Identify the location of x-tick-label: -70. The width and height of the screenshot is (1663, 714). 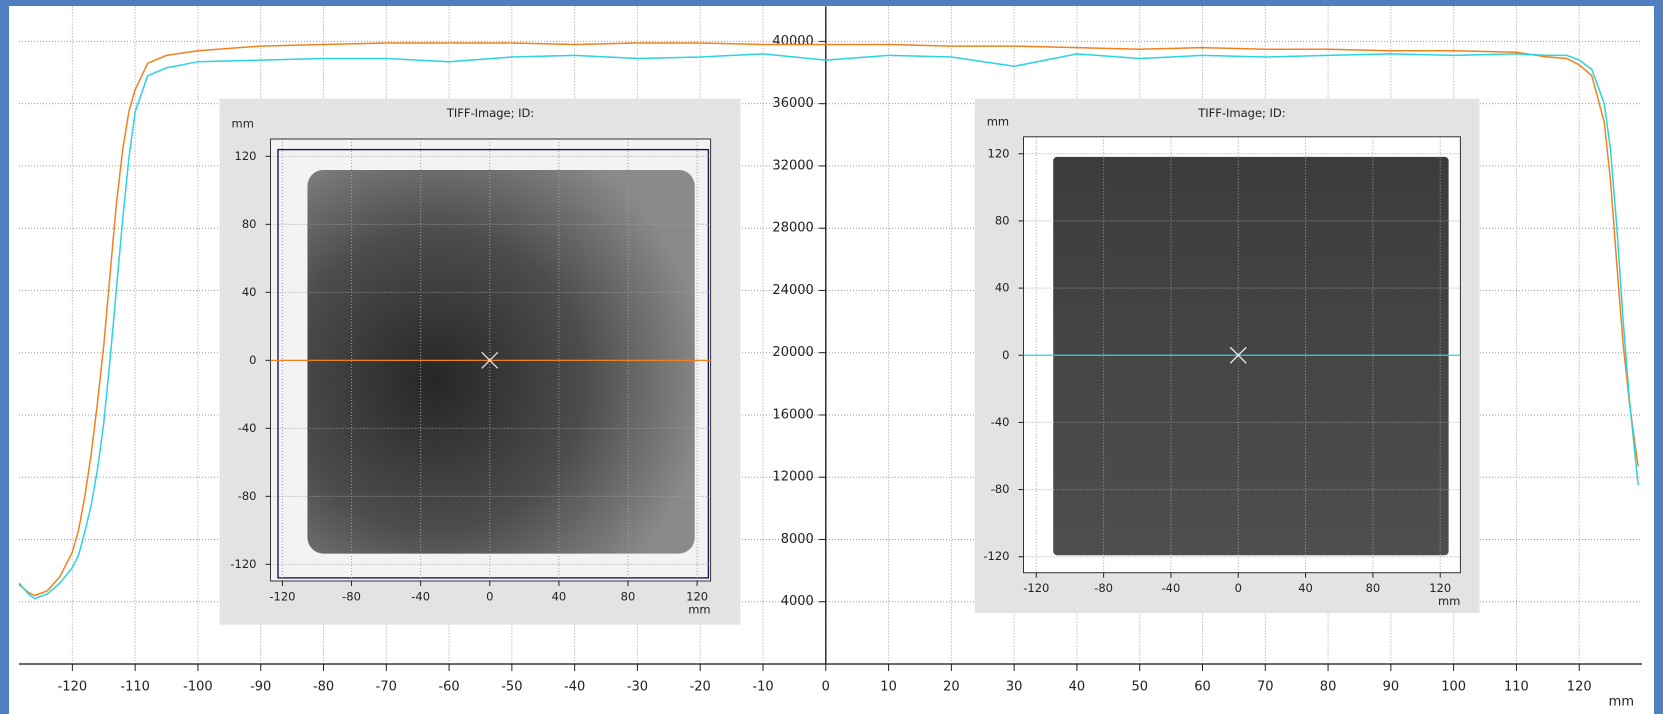
(386, 687).